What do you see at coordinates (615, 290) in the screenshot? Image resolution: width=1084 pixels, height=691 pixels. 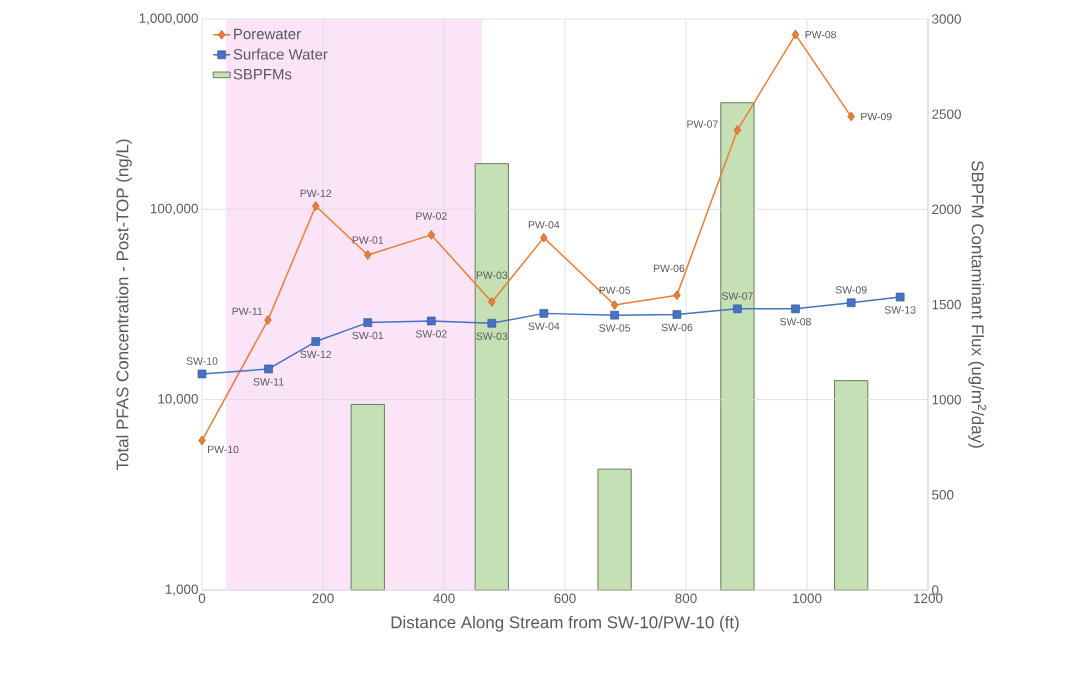 I see `annotation: PW-05` at bounding box center [615, 290].